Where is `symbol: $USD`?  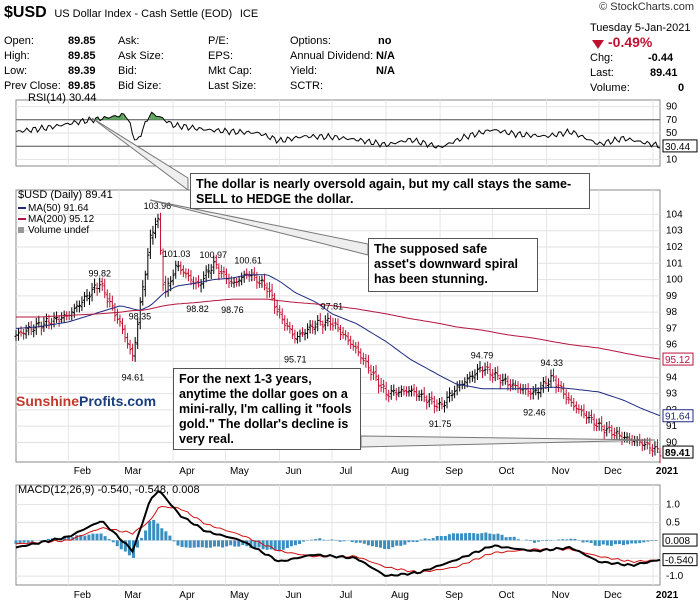 symbol: $USD is located at coordinates (25, 12).